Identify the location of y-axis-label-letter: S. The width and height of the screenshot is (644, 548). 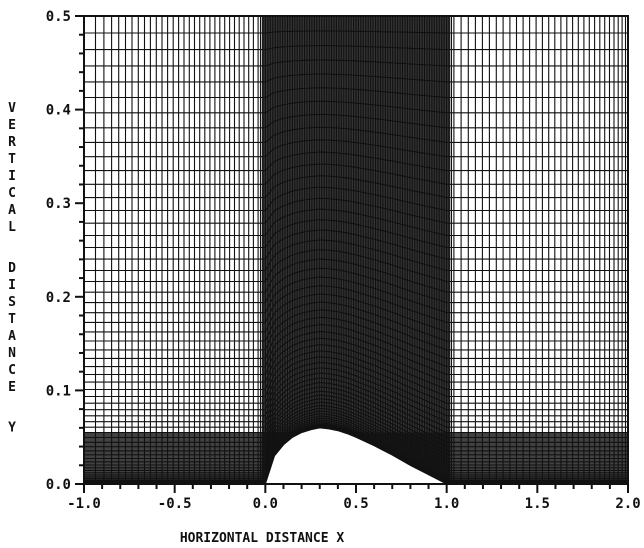
(12, 302).